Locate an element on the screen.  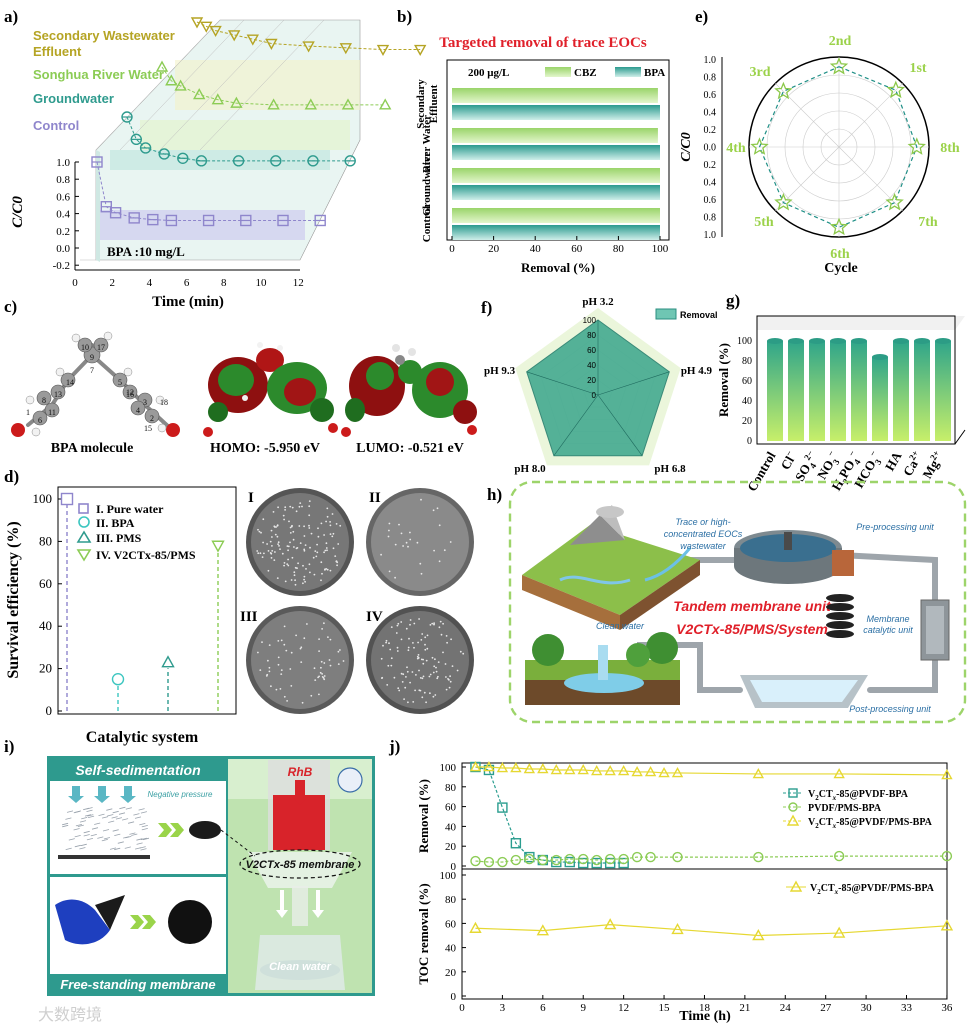
panel-d-points is located at coordinates (142, 601).